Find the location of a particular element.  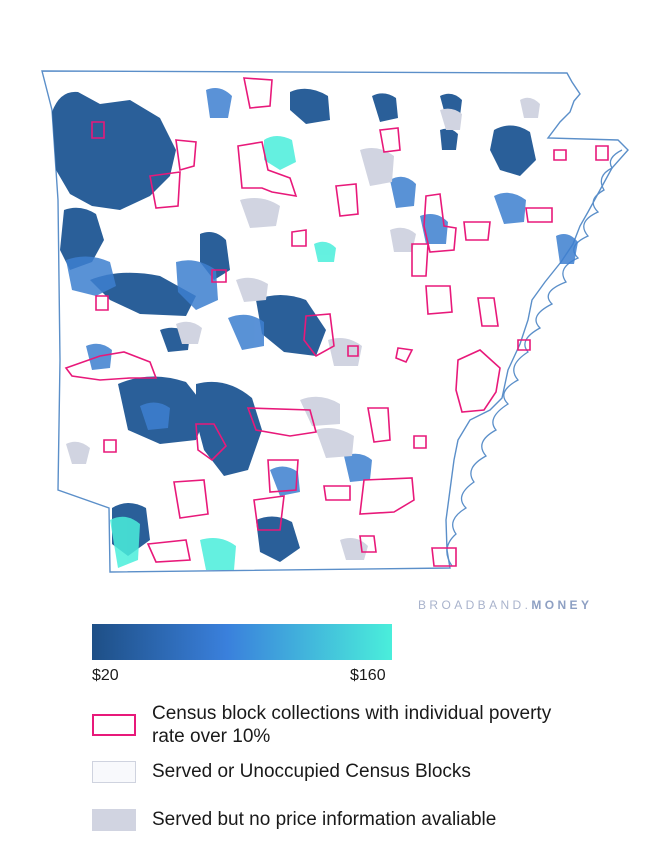

legend-served: Served or Unoccupied Census Blocks is located at coordinates (332, 771).